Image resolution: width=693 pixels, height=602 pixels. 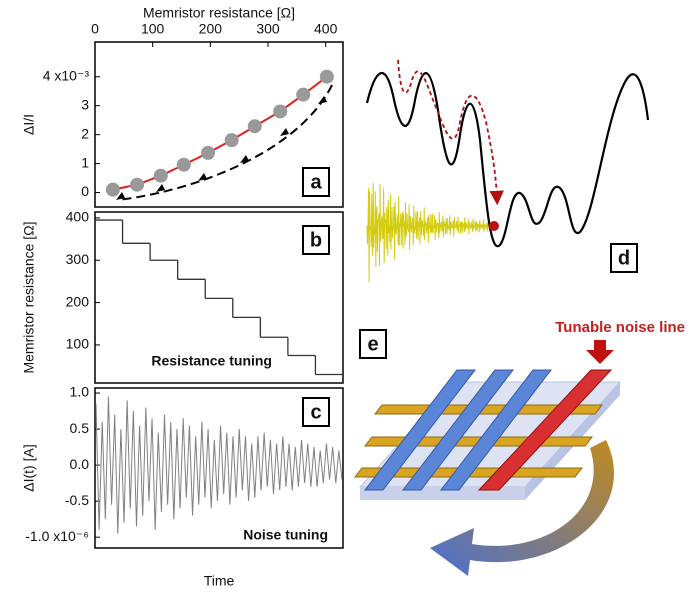 What do you see at coordinates (29, 467) in the screenshot?
I see `y-axis-label: ΔI(t) [A]` at bounding box center [29, 467].